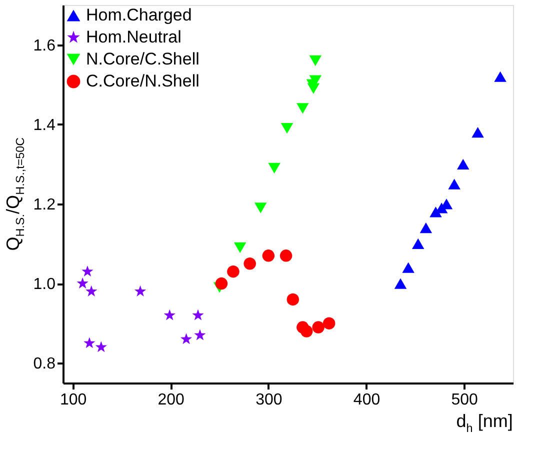 Image resolution: width=559 pixels, height=457 pixels. What do you see at coordinates (143, 81) in the screenshot?
I see `legend-label: C.Core/N.Shell` at bounding box center [143, 81].